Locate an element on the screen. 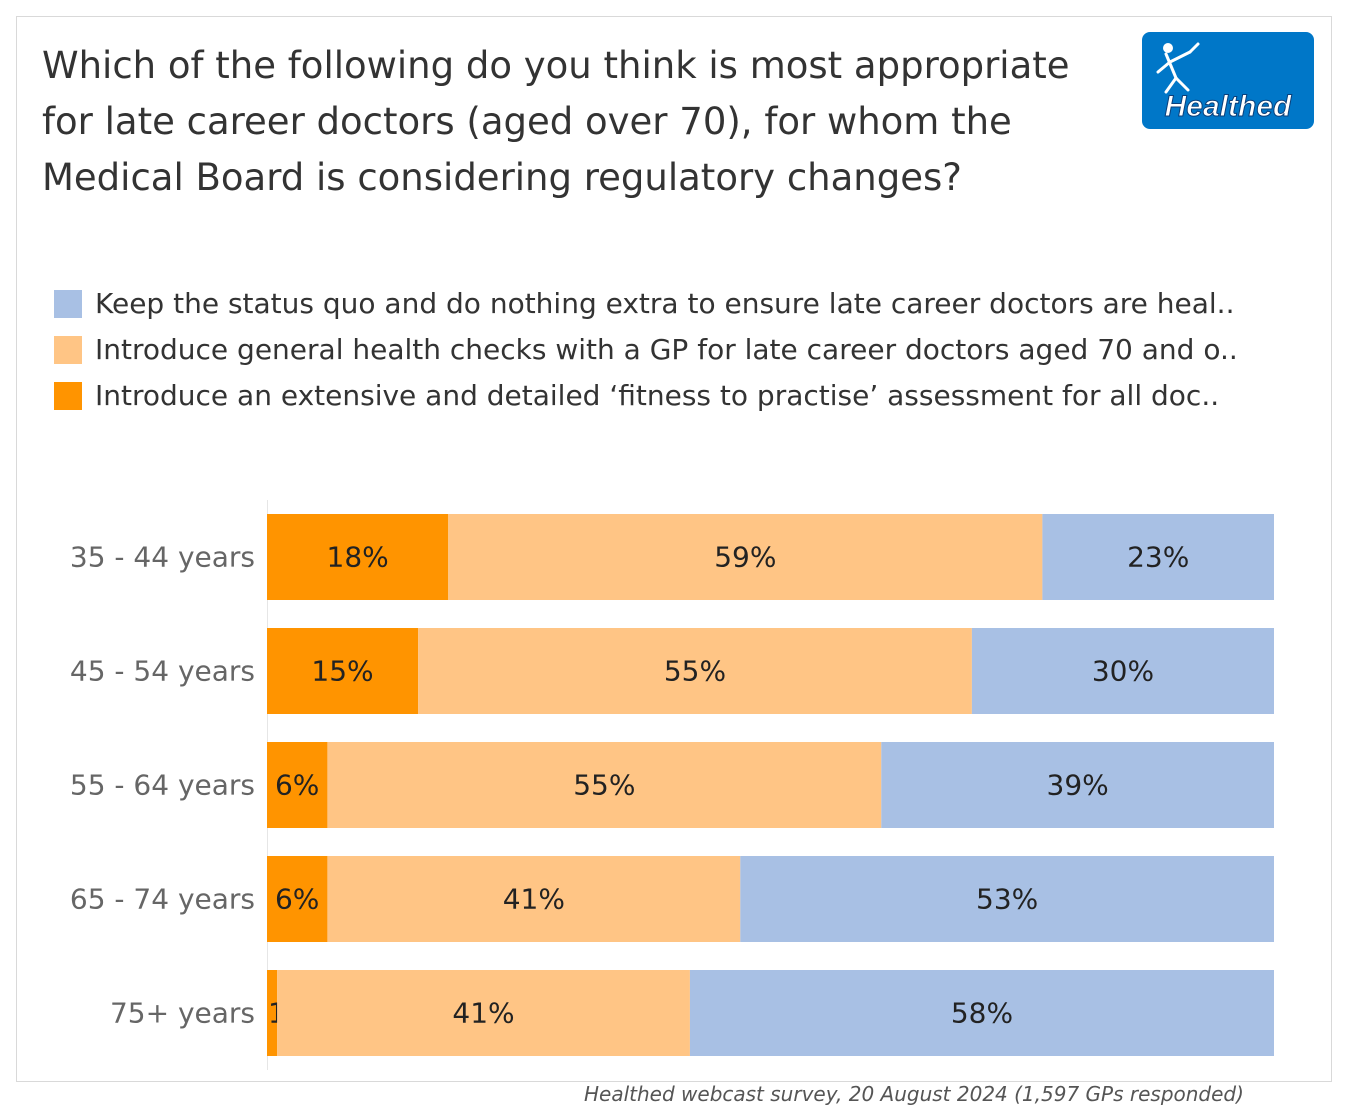 The image size is (1350, 1106). data-label: 15% is located at coordinates (342, 671).